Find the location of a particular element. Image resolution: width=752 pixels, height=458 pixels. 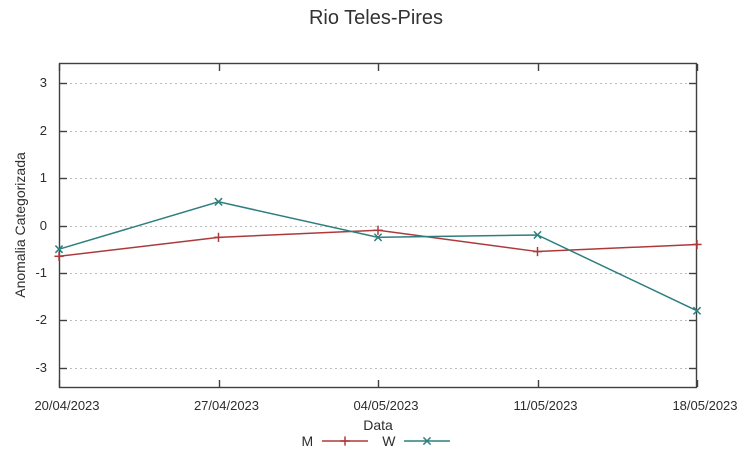

x-tick-label: 27/04/2023 is located at coordinates (226, 405).